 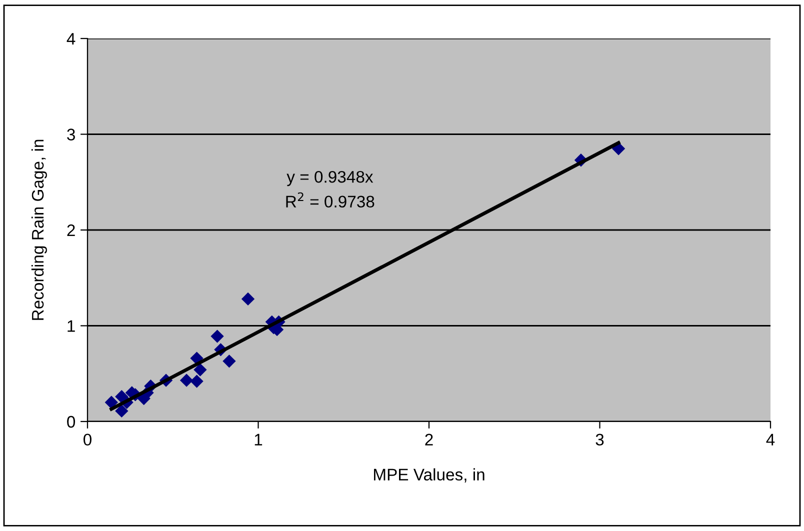 I want to click on x-tick-label: 4, so click(x=770, y=440).